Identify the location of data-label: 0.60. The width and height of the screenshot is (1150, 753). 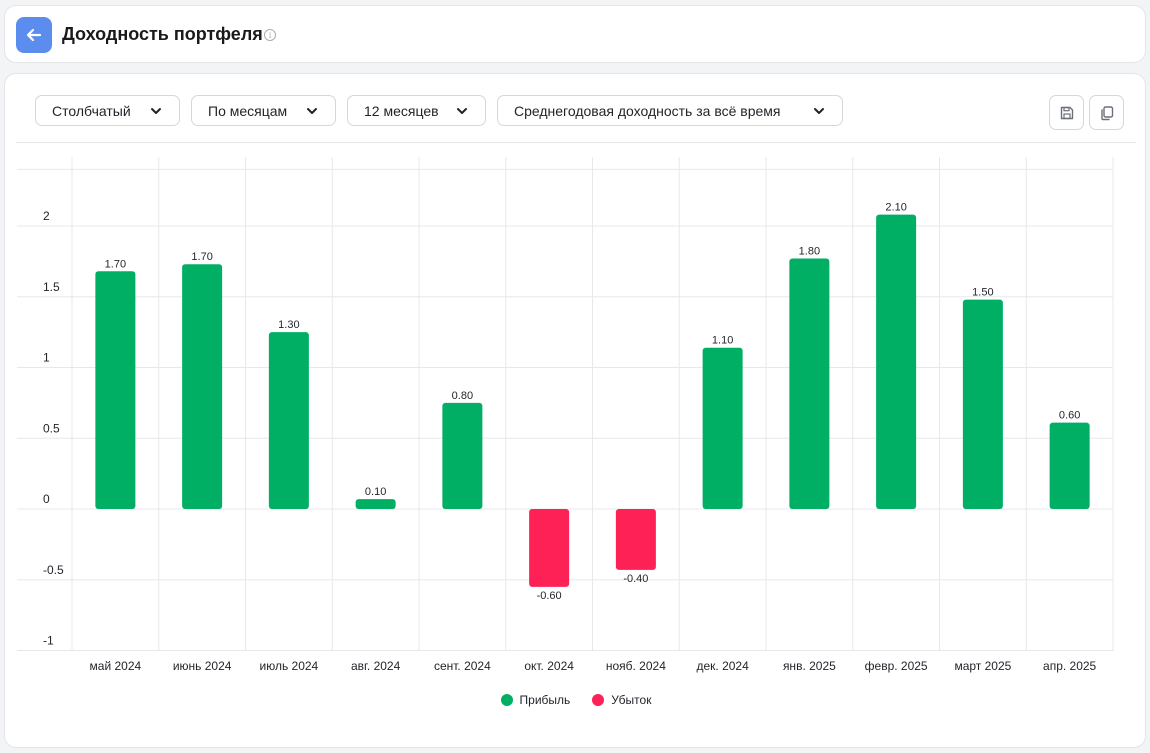
(1069, 416).